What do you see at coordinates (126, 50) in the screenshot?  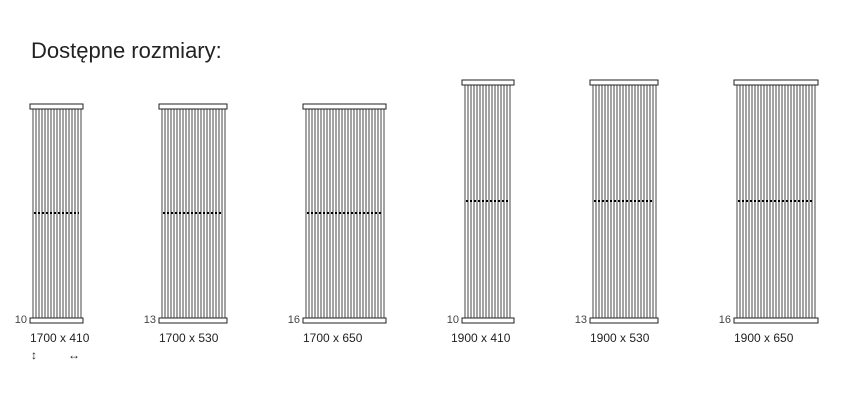 I see `title: Dostępne rozmiary:` at bounding box center [126, 50].